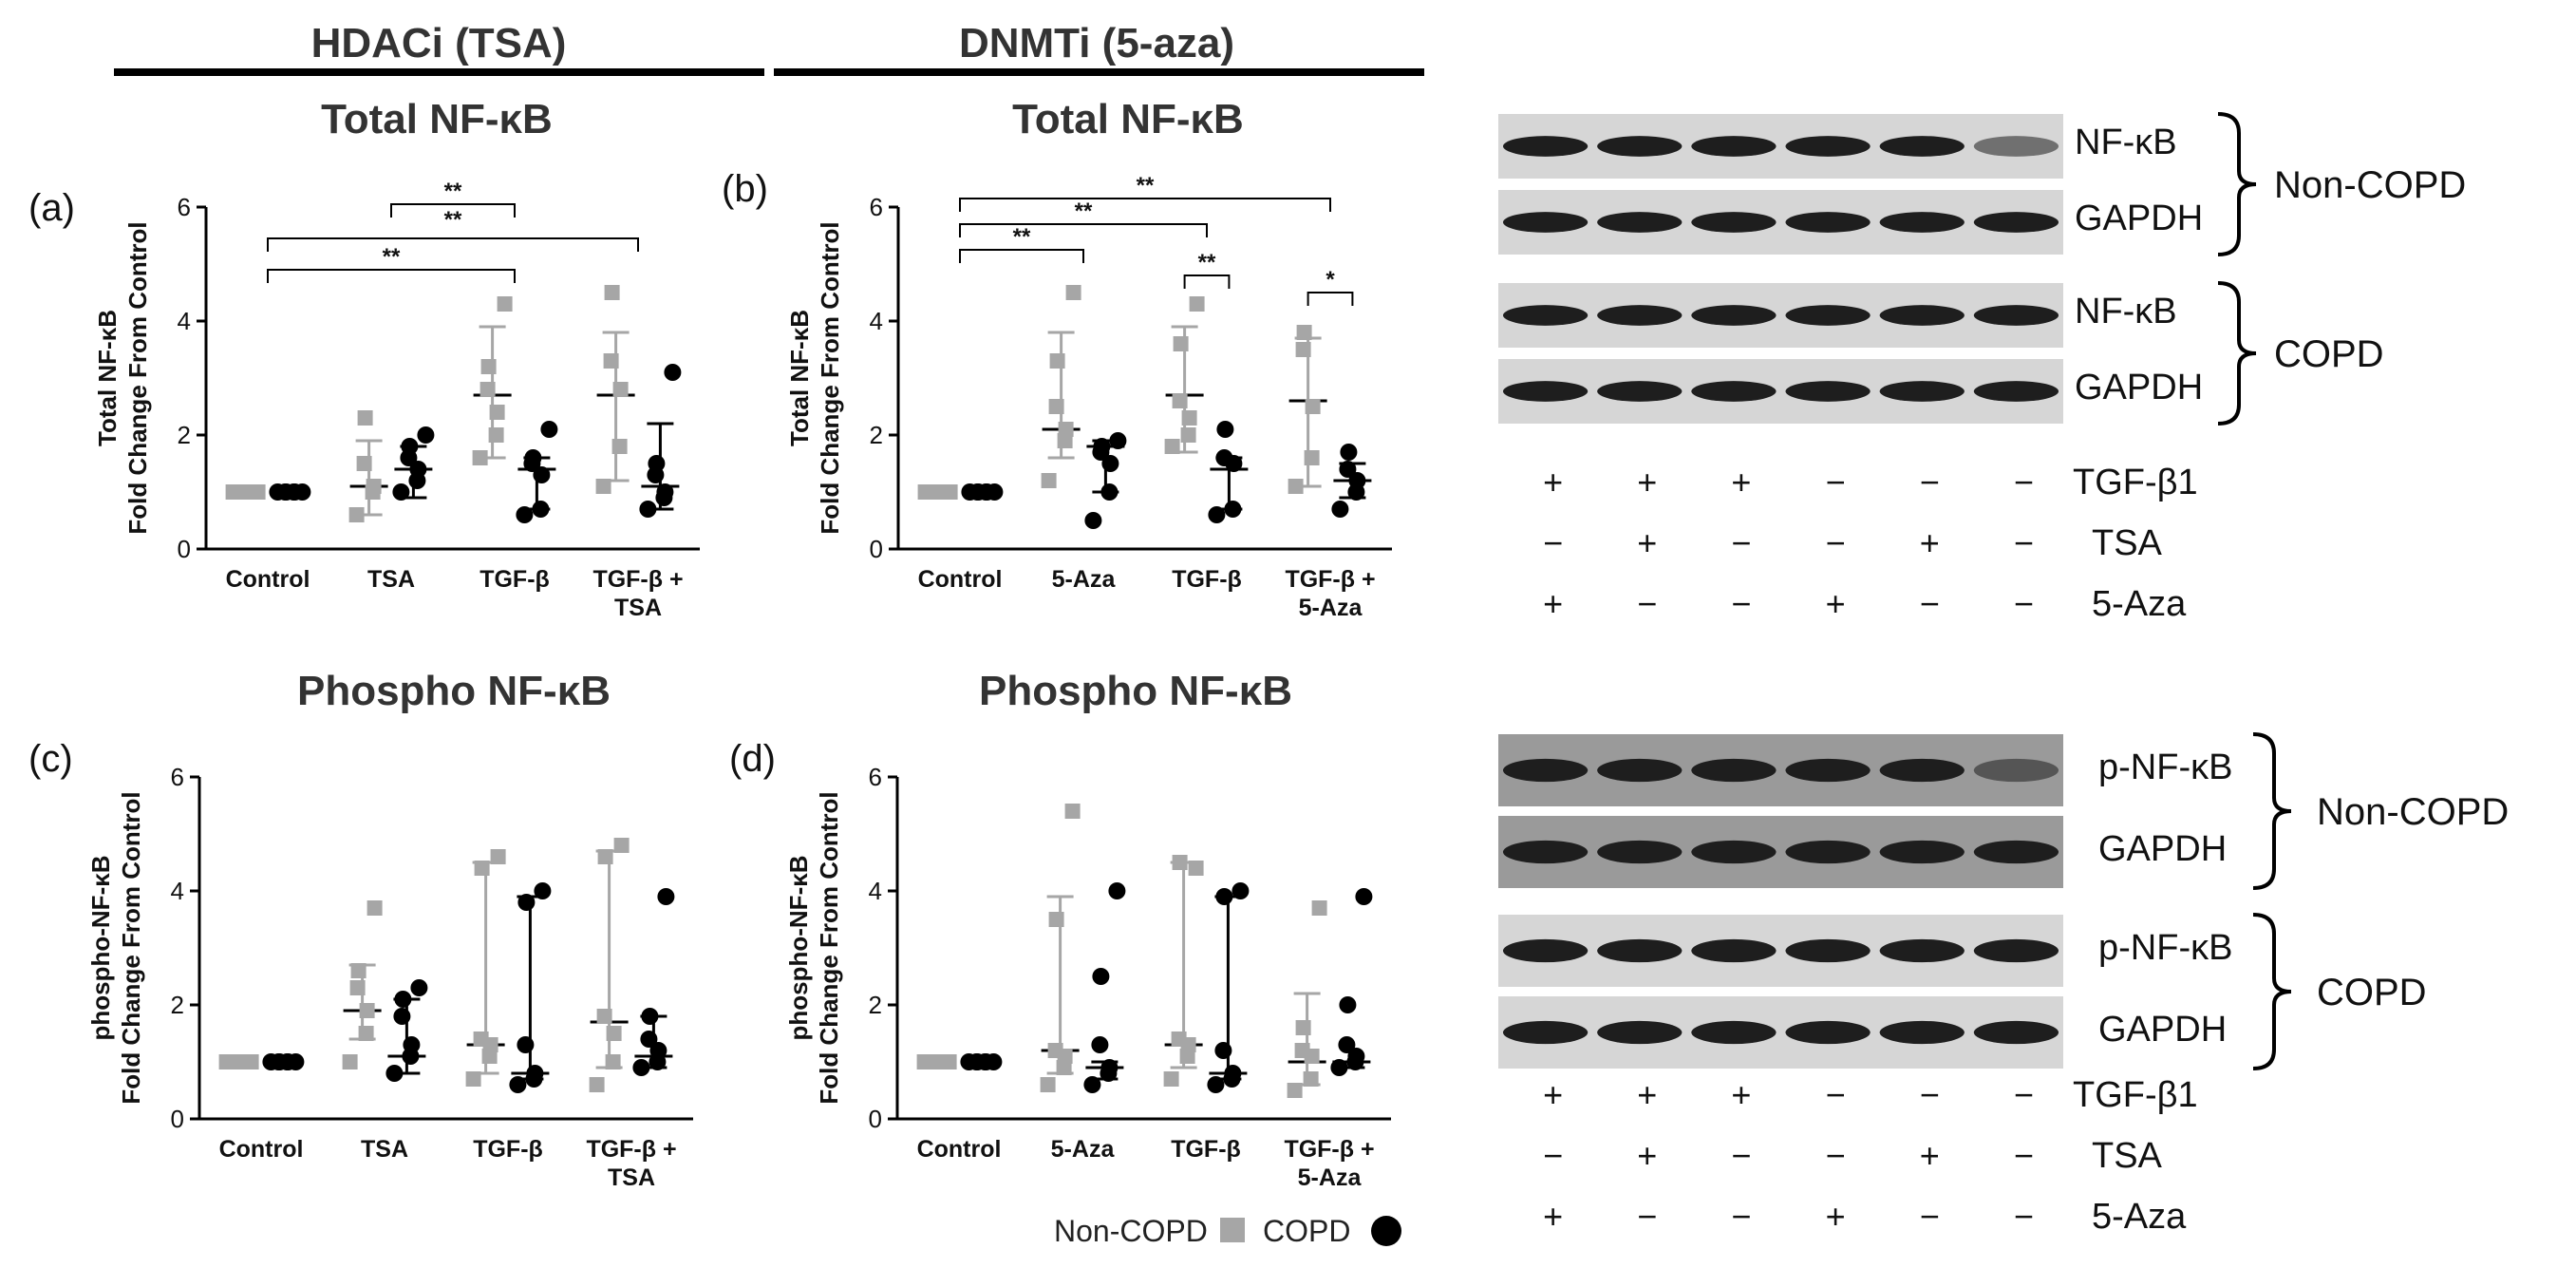 The image size is (2576, 1287). Describe the element at coordinates (1099, 72) in the screenshot. I see `header-dnmti-rule` at that location.